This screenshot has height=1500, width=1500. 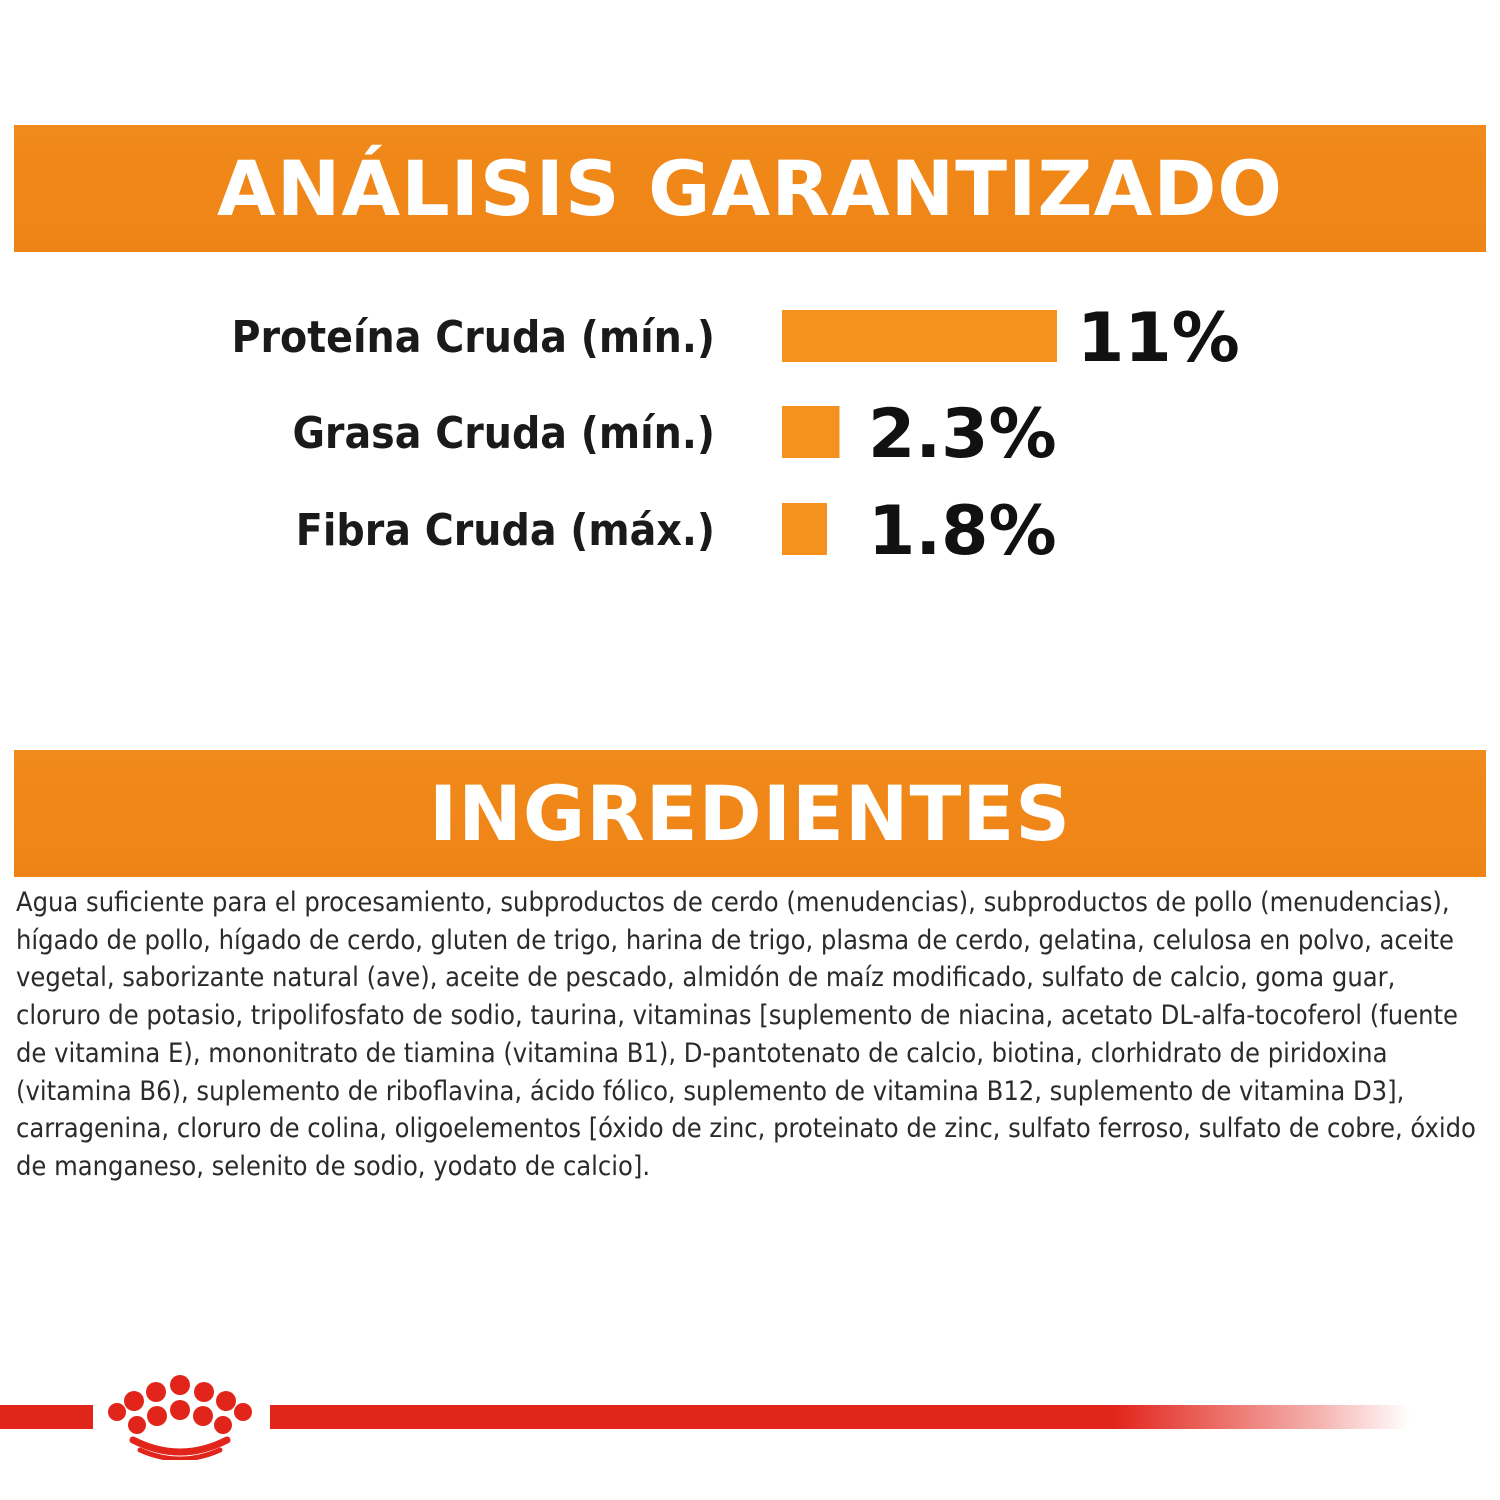 I want to click on value-label: 1.8%, so click(x=962, y=531).